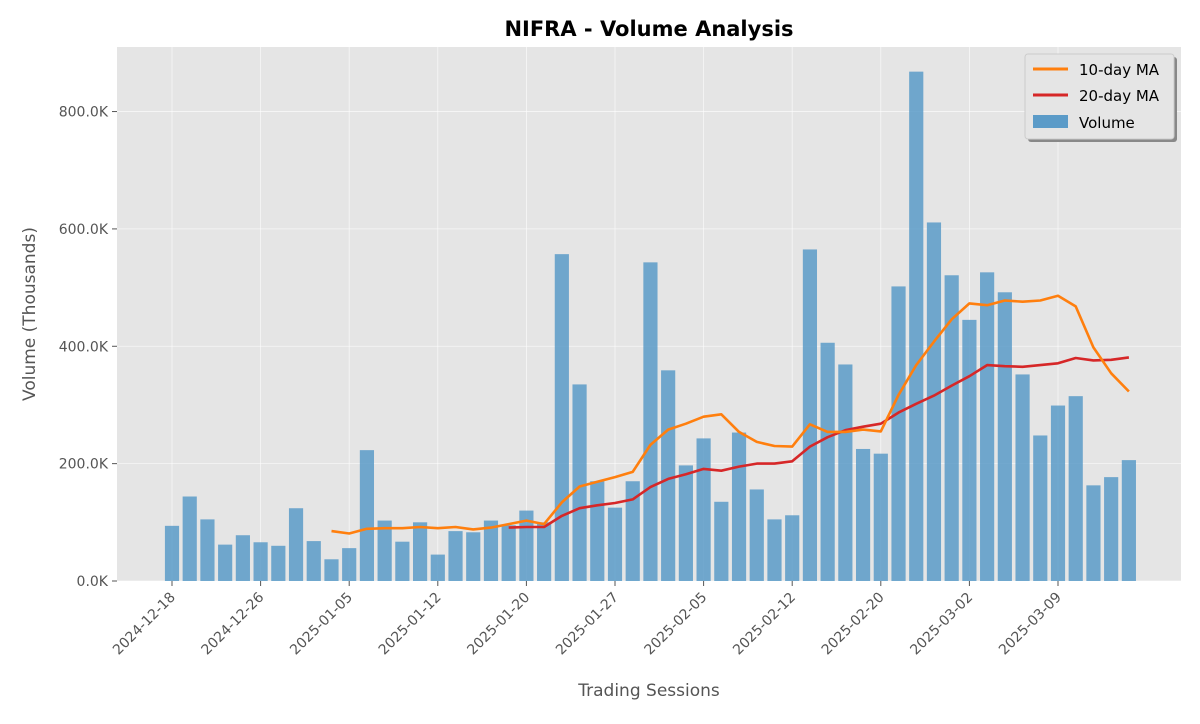 This screenshot has width=1200, height=724. Describe the element at coordinates (587, 624) in the screenshot. I see `x-tick-label-5: 2025-01-27` at that location.